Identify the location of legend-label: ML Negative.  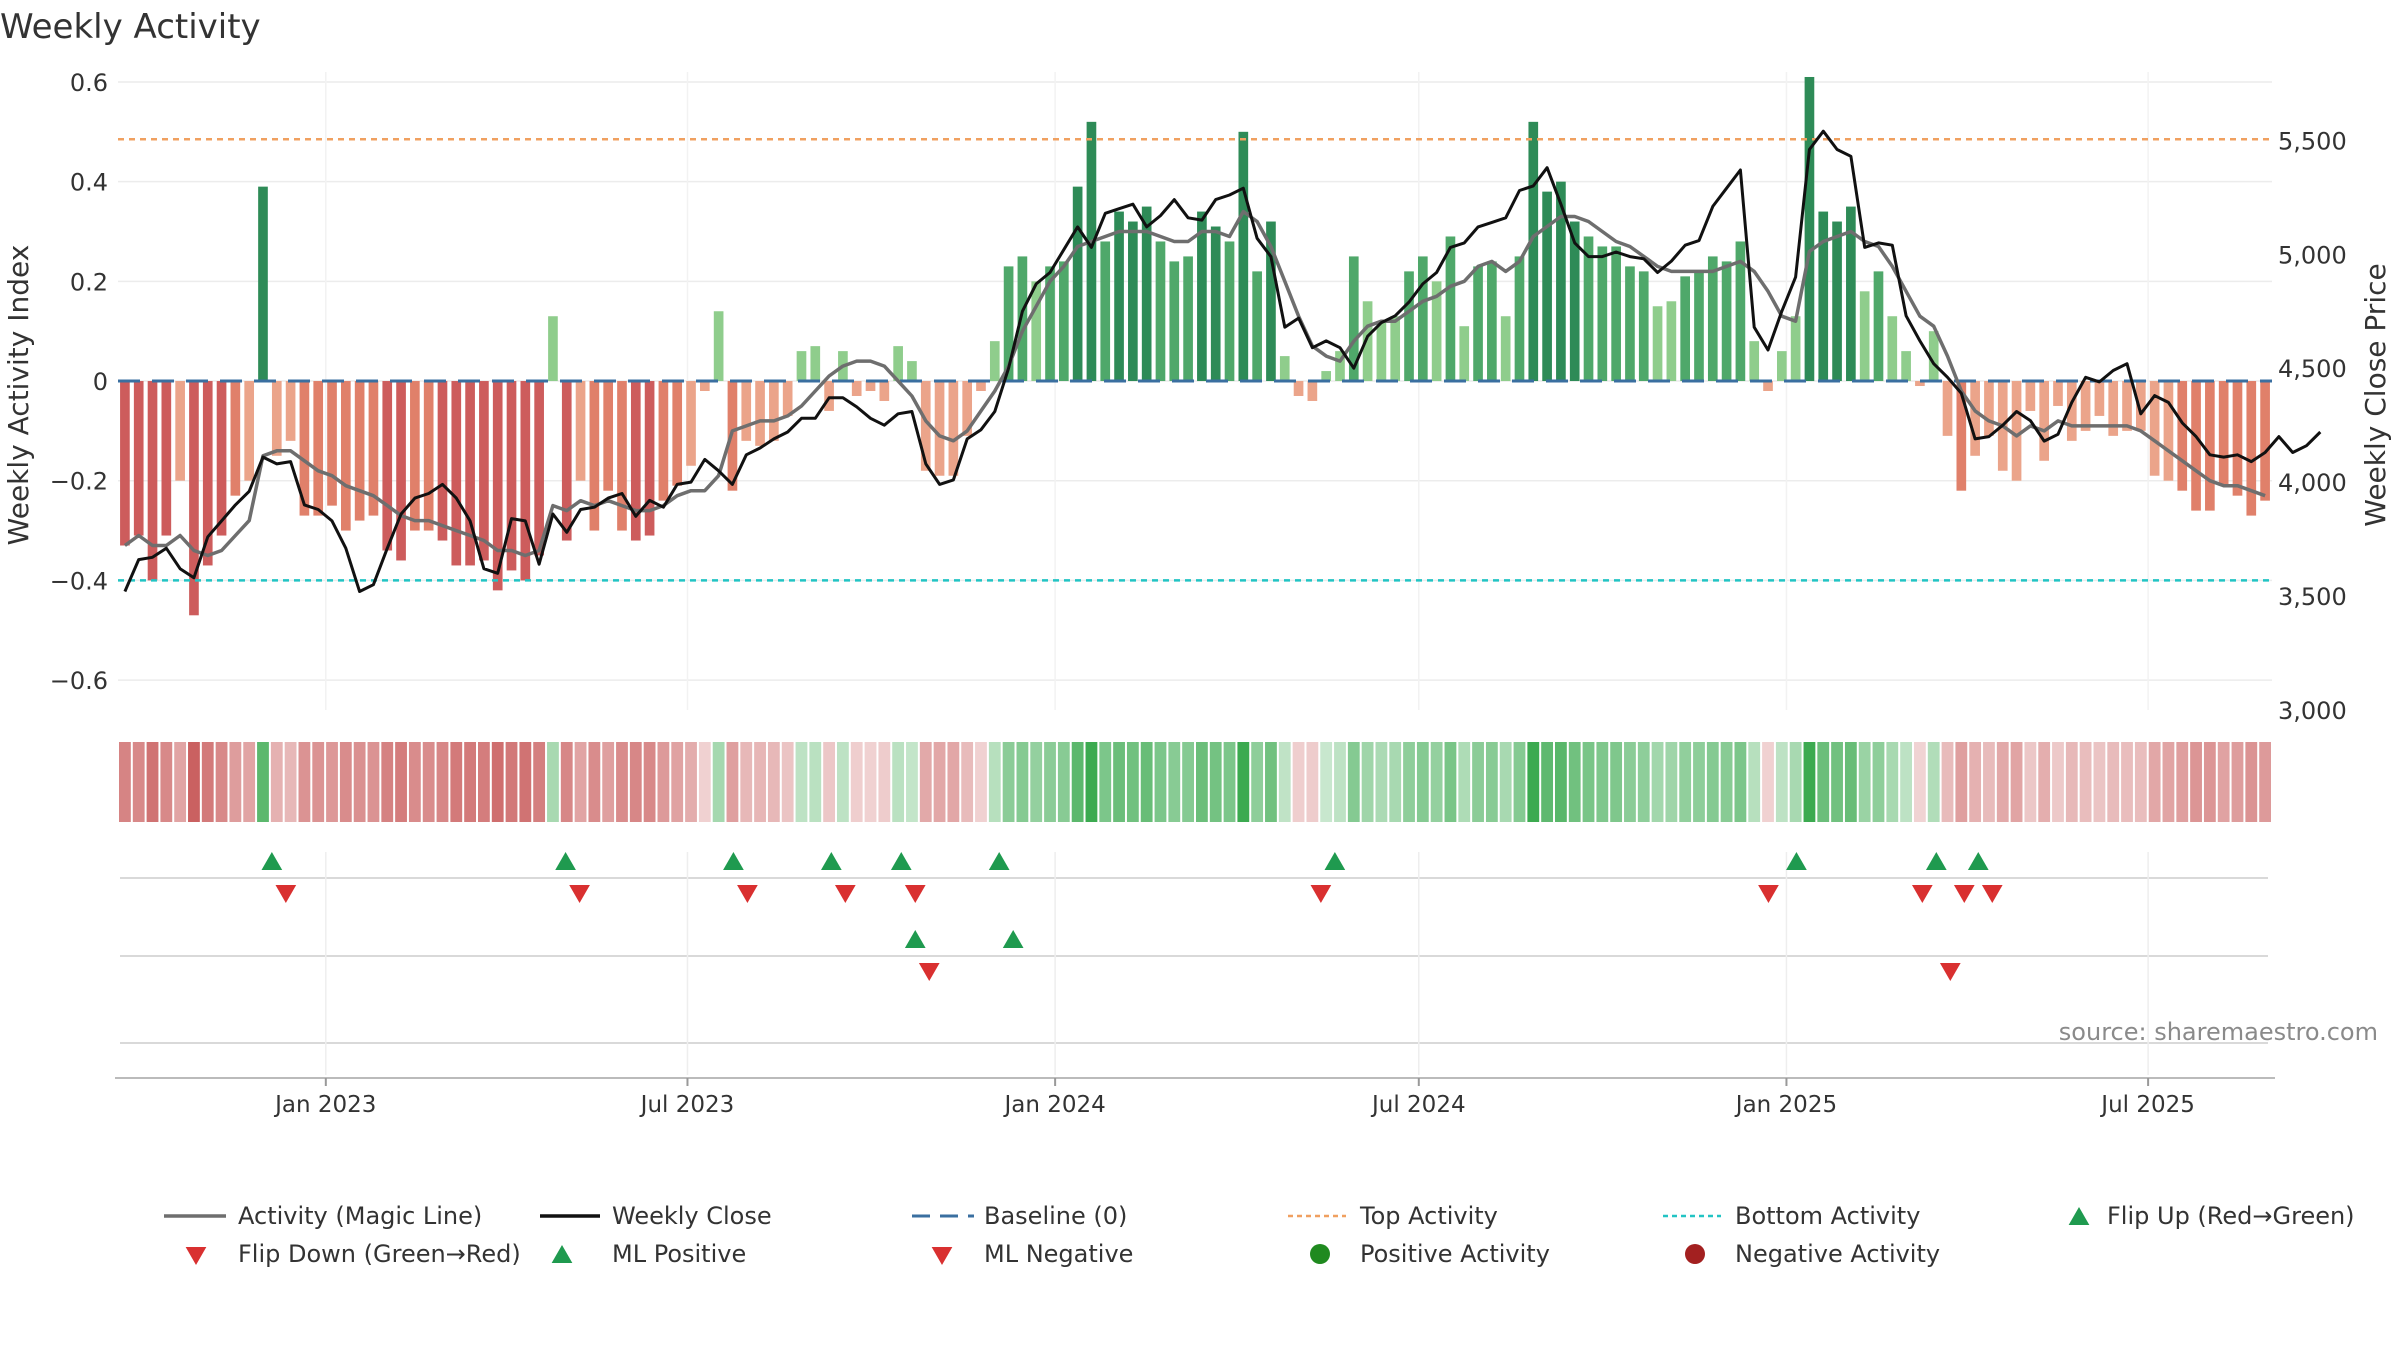
(1058, 1254).